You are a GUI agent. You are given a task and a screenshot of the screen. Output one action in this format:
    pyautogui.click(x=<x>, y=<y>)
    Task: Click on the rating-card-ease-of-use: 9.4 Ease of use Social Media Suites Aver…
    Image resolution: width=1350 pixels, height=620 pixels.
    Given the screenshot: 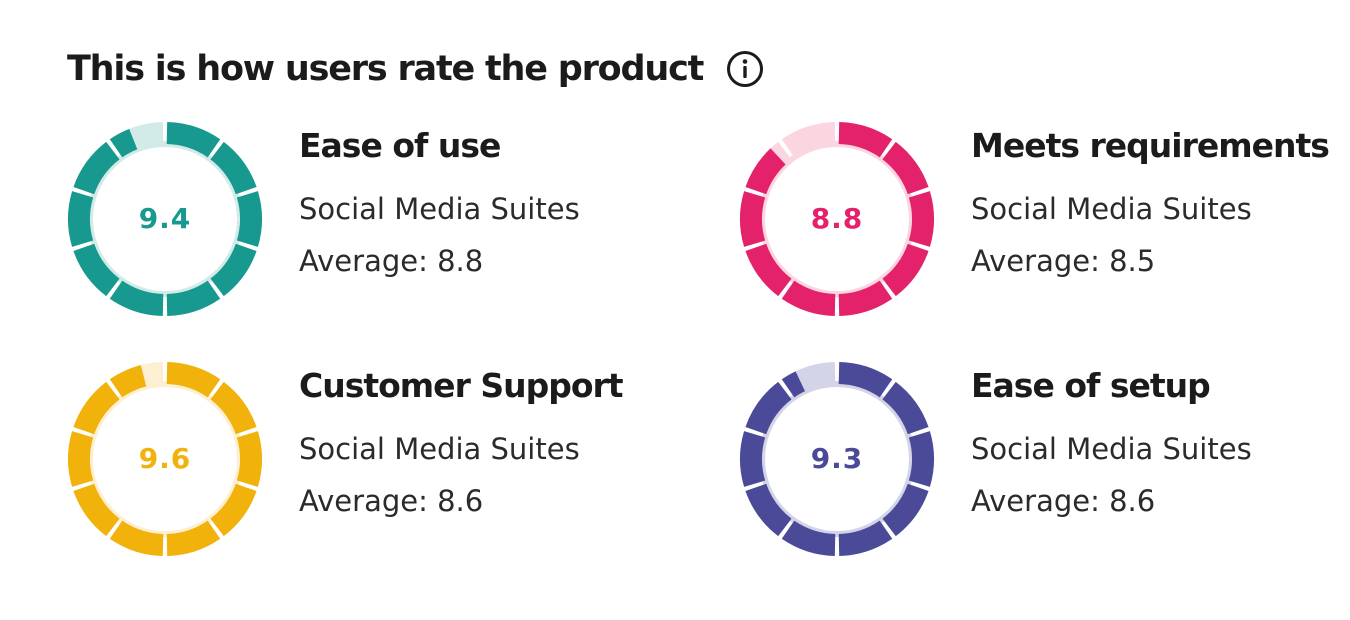 What is the action you would take?
    pyautogui.click(x=377, y=221)
    